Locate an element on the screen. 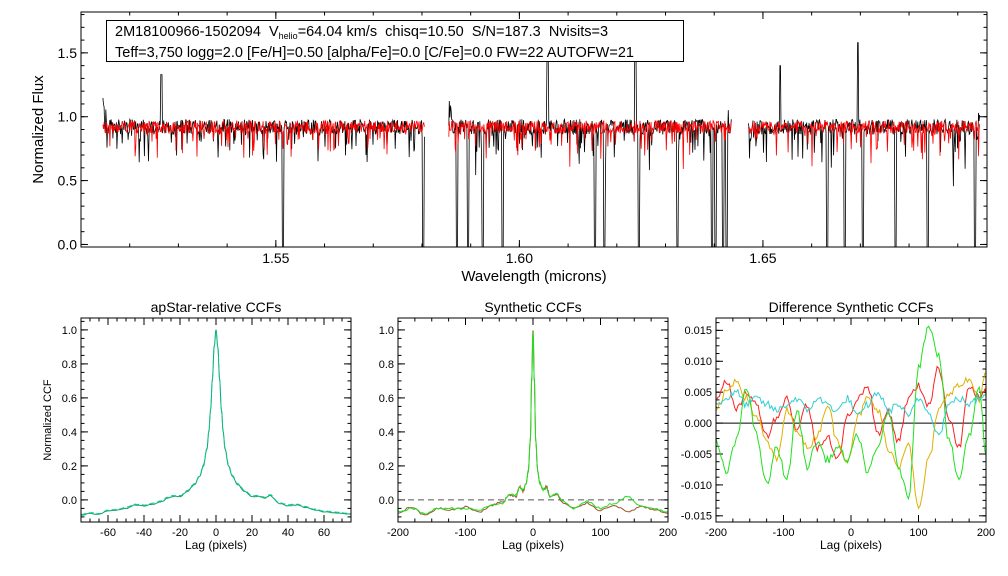  chart-title: Synthetic CCFs is located at coordinates (532, 307).